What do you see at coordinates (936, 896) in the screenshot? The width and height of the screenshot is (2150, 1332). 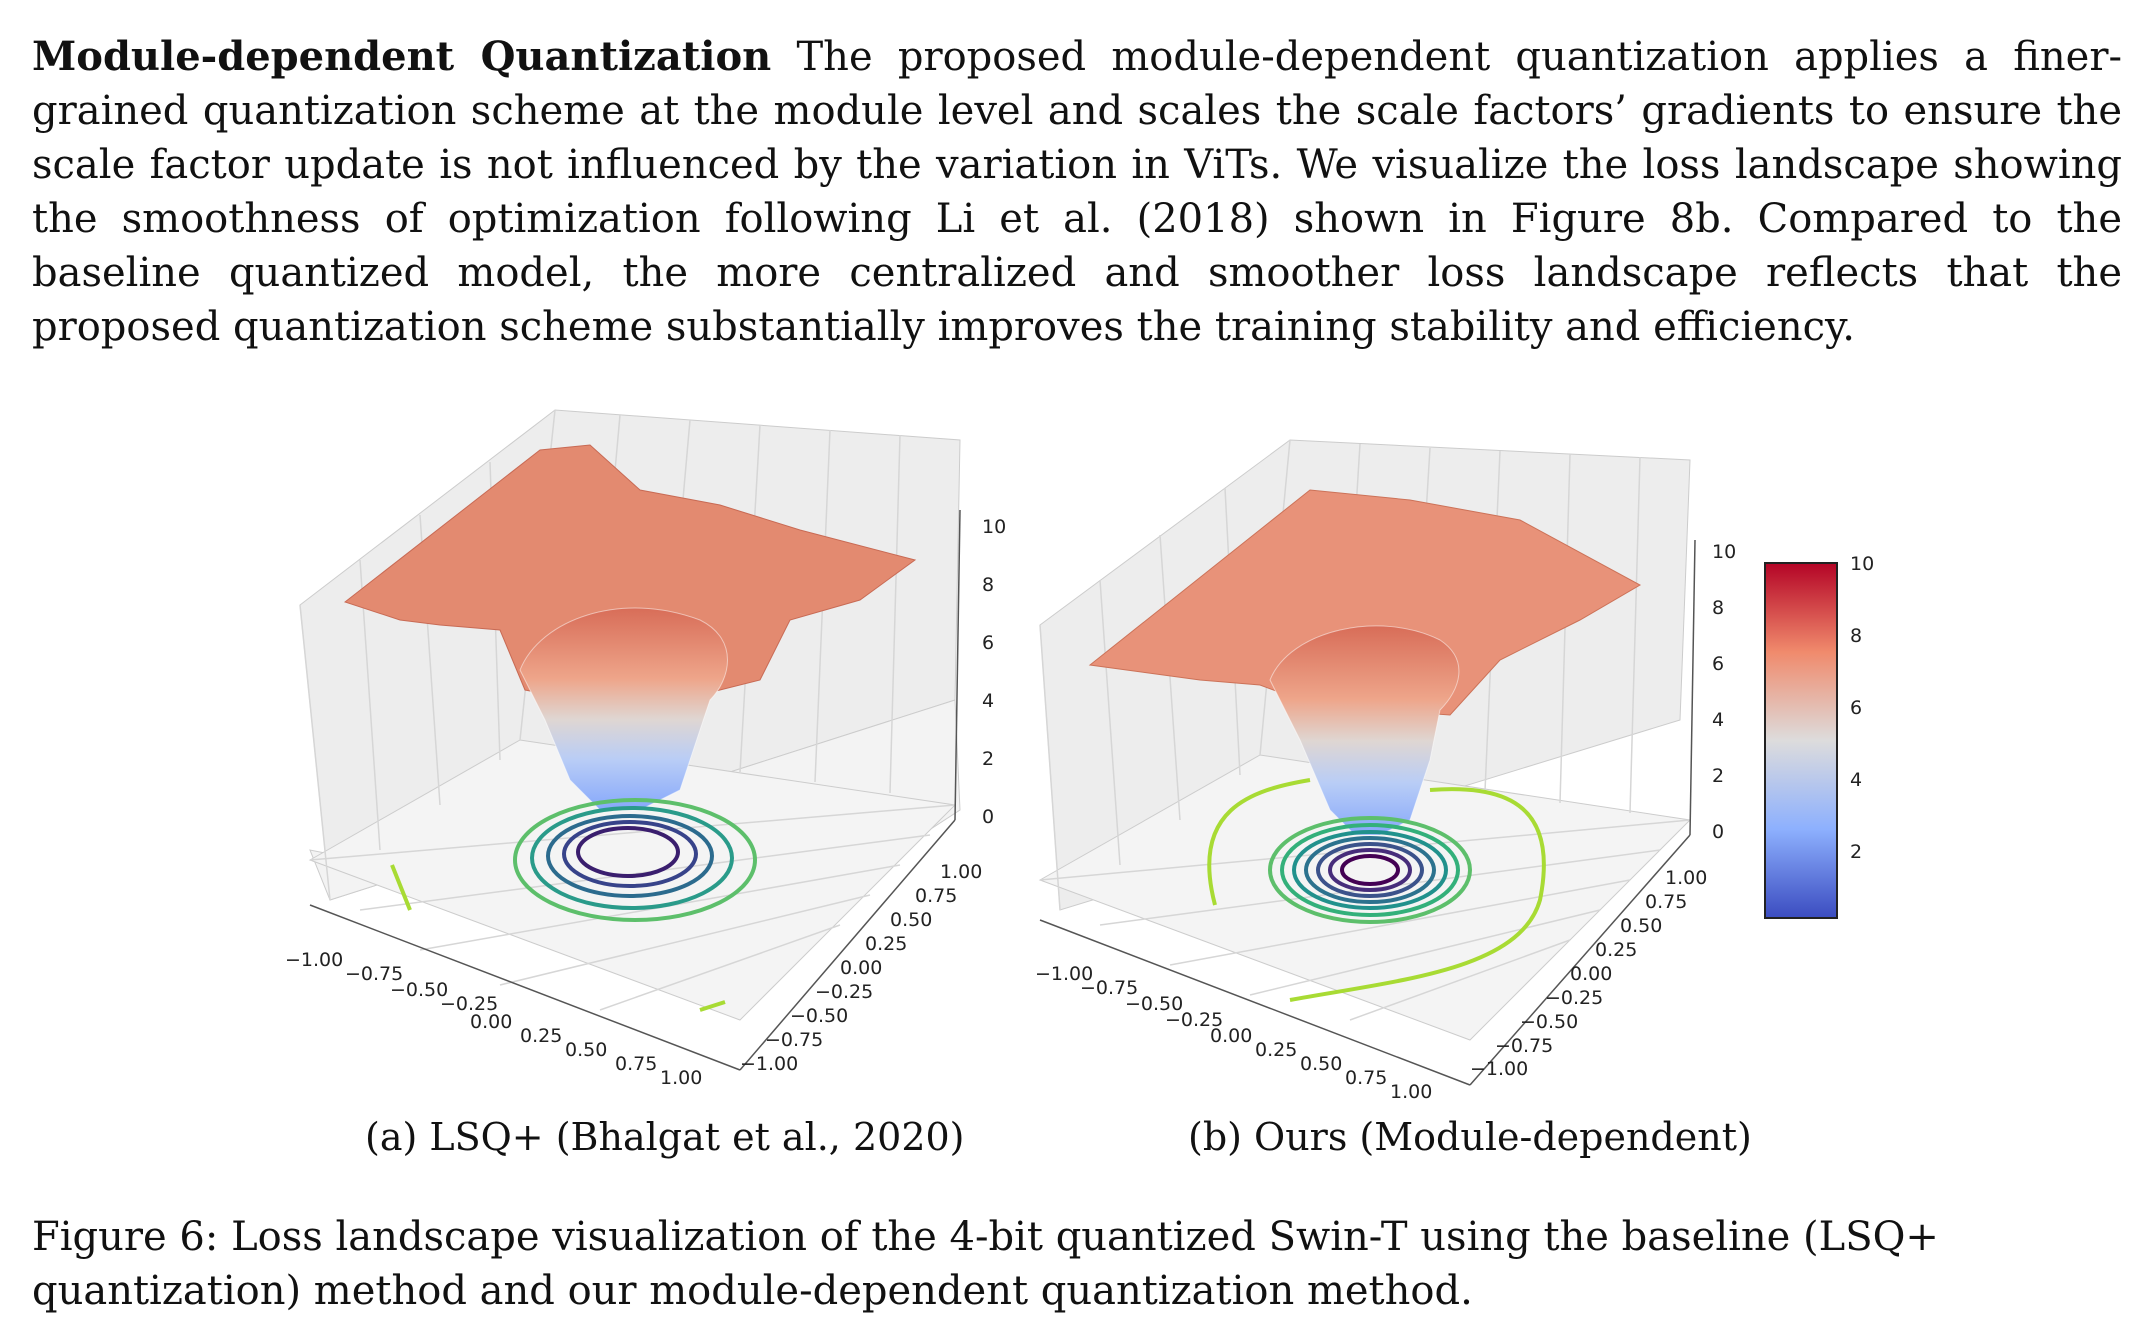 I see `panel-a-y-tick: 0.75` at bounding box center [936, 896].